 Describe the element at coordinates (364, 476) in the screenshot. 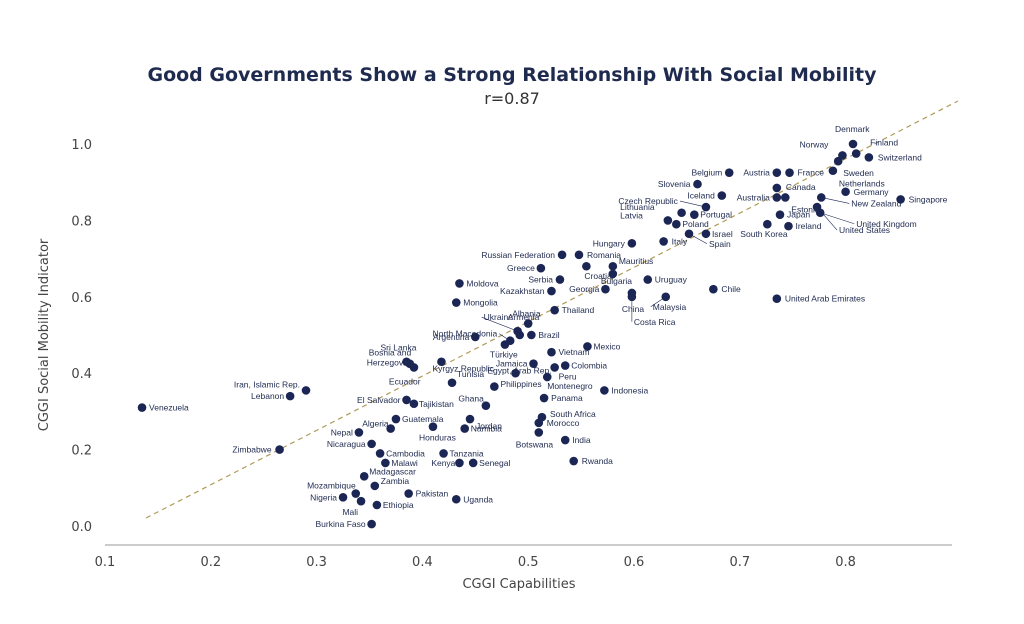

I see `point-madagascar` at that location.